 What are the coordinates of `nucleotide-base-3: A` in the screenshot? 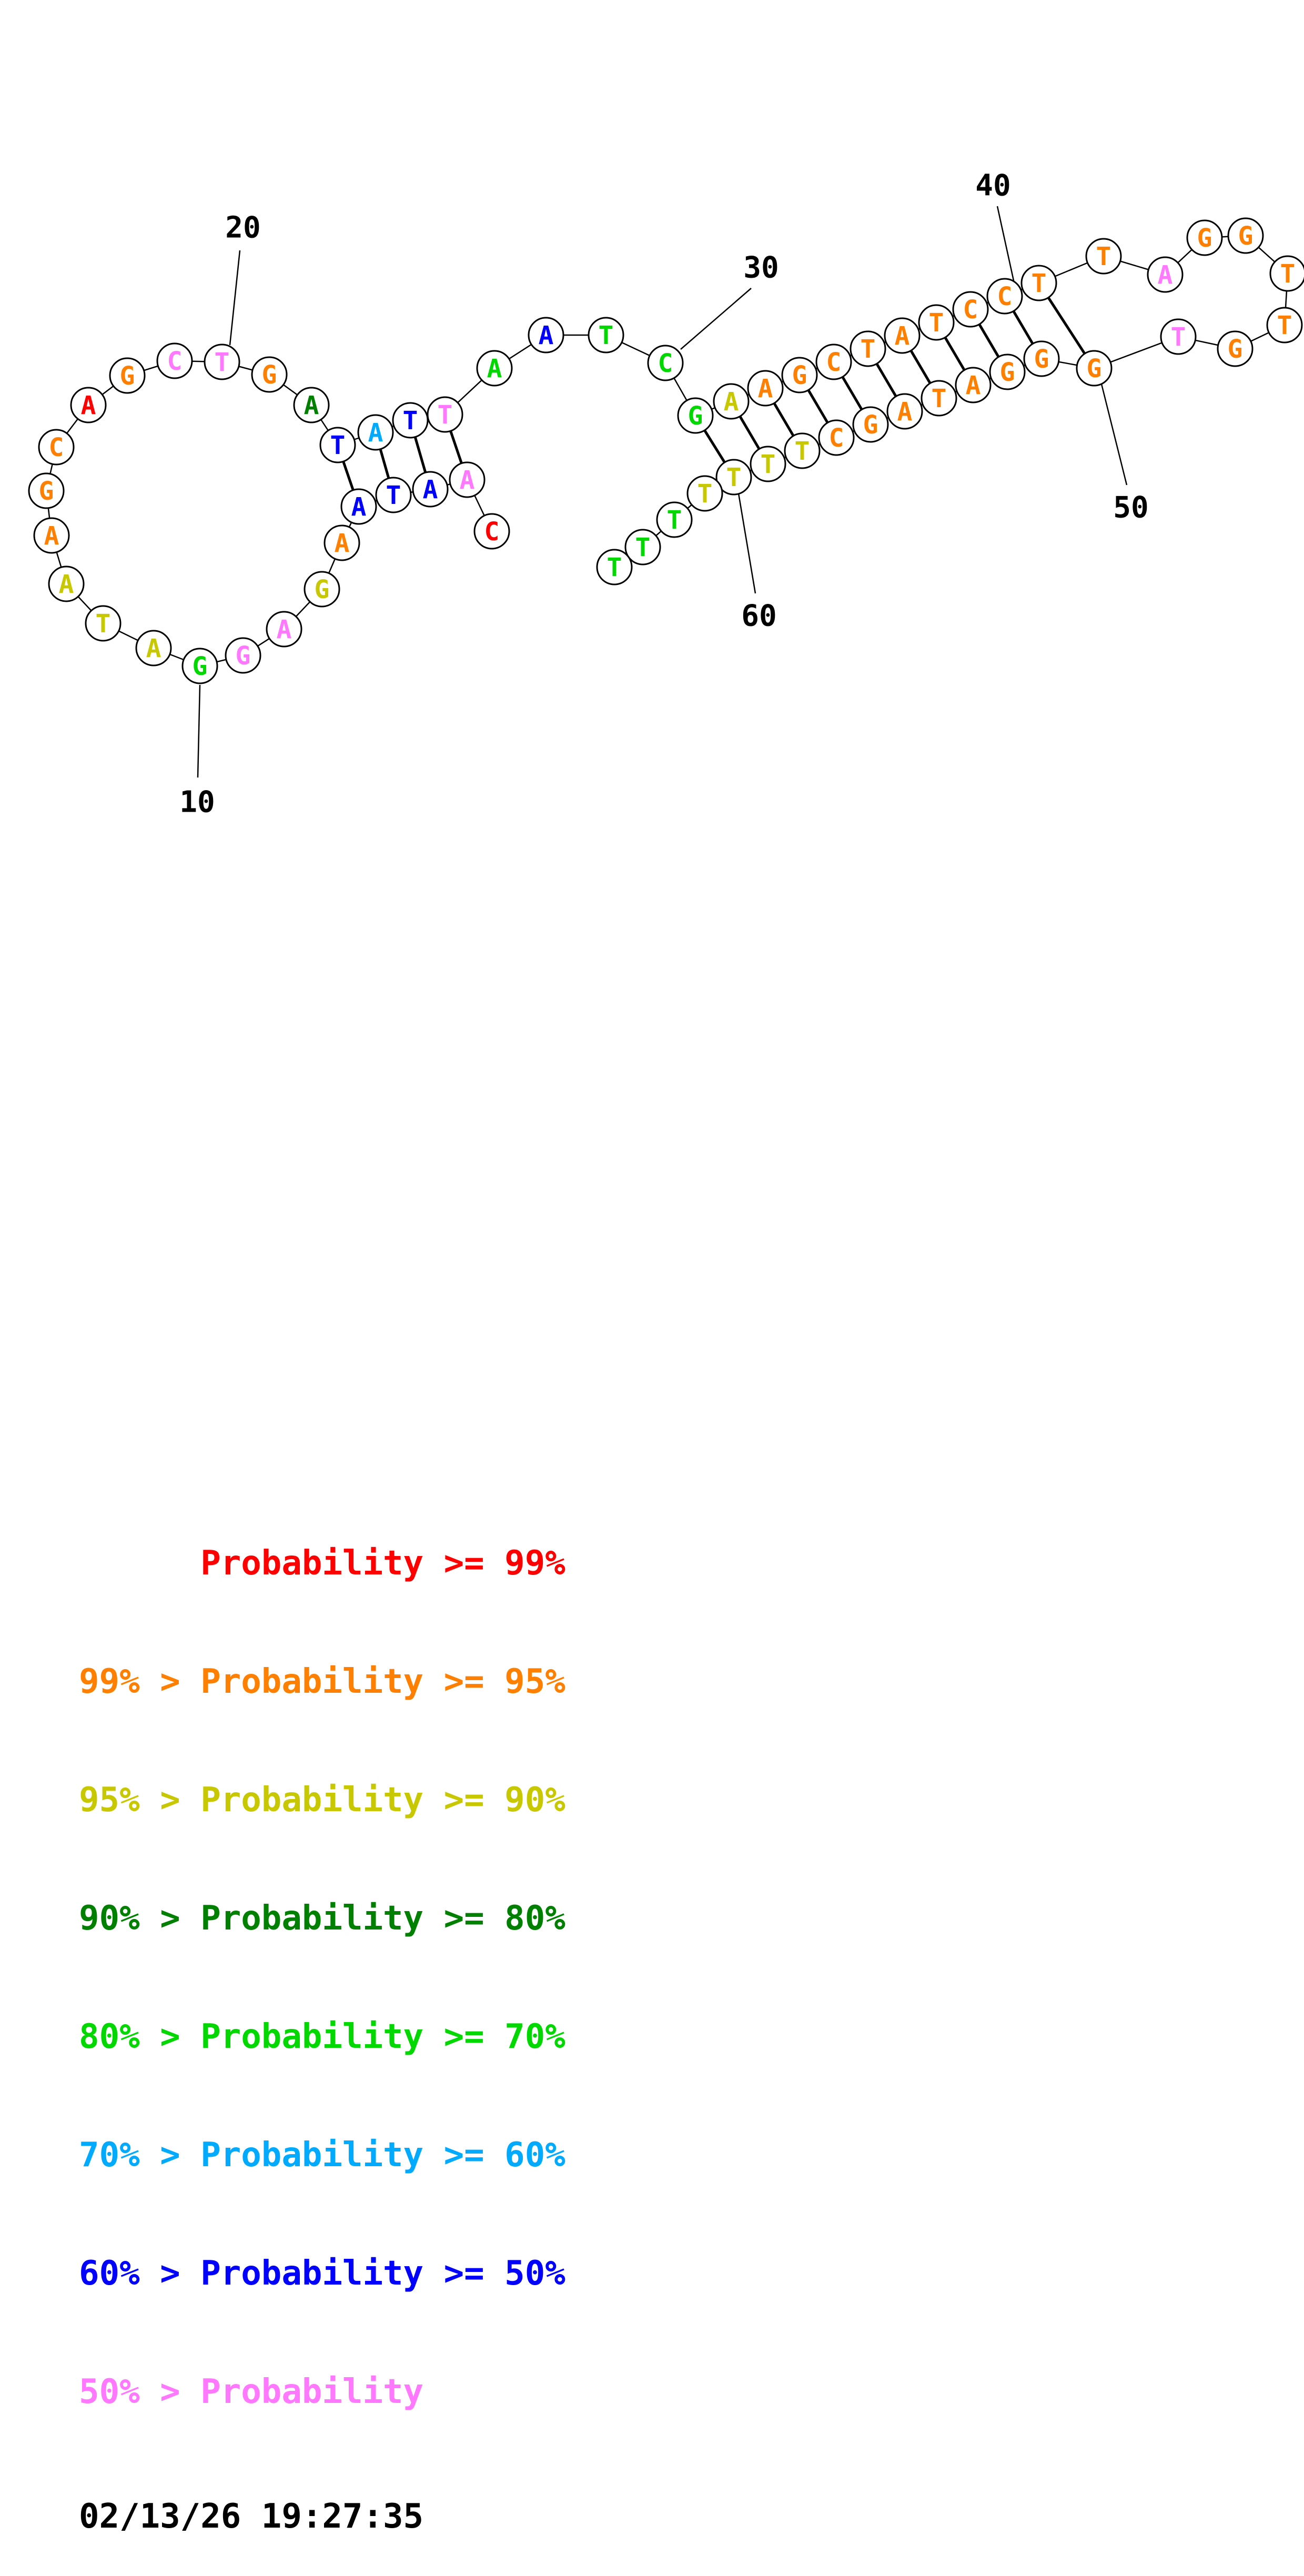 It's located at (430, 489).